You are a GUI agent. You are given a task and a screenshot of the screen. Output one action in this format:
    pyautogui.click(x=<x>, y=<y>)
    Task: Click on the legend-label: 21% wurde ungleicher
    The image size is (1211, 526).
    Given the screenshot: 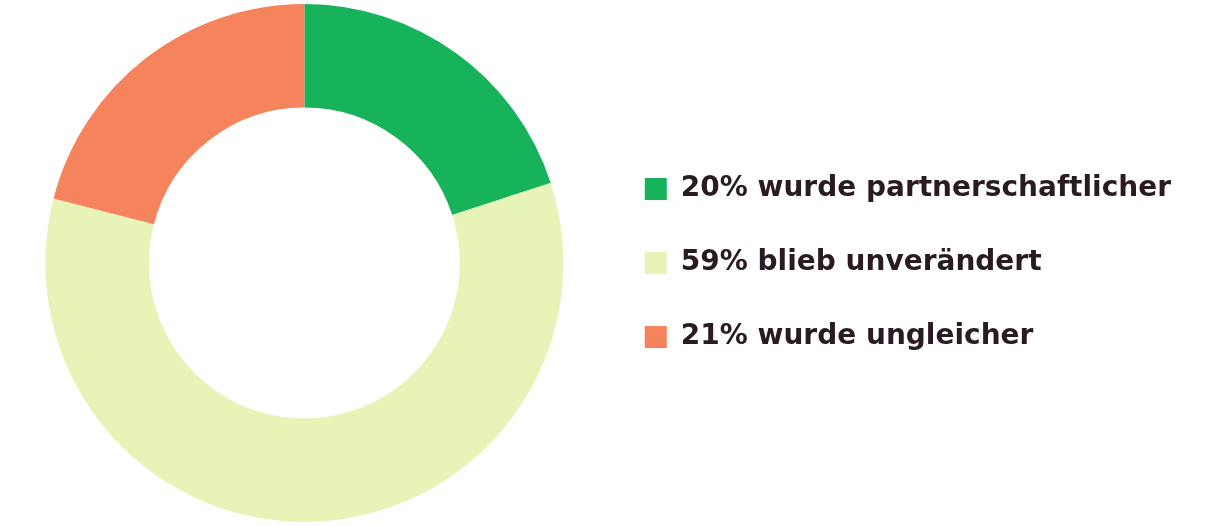 What is the action you would take?
    pyautogui.click(x=857, y=335)
    